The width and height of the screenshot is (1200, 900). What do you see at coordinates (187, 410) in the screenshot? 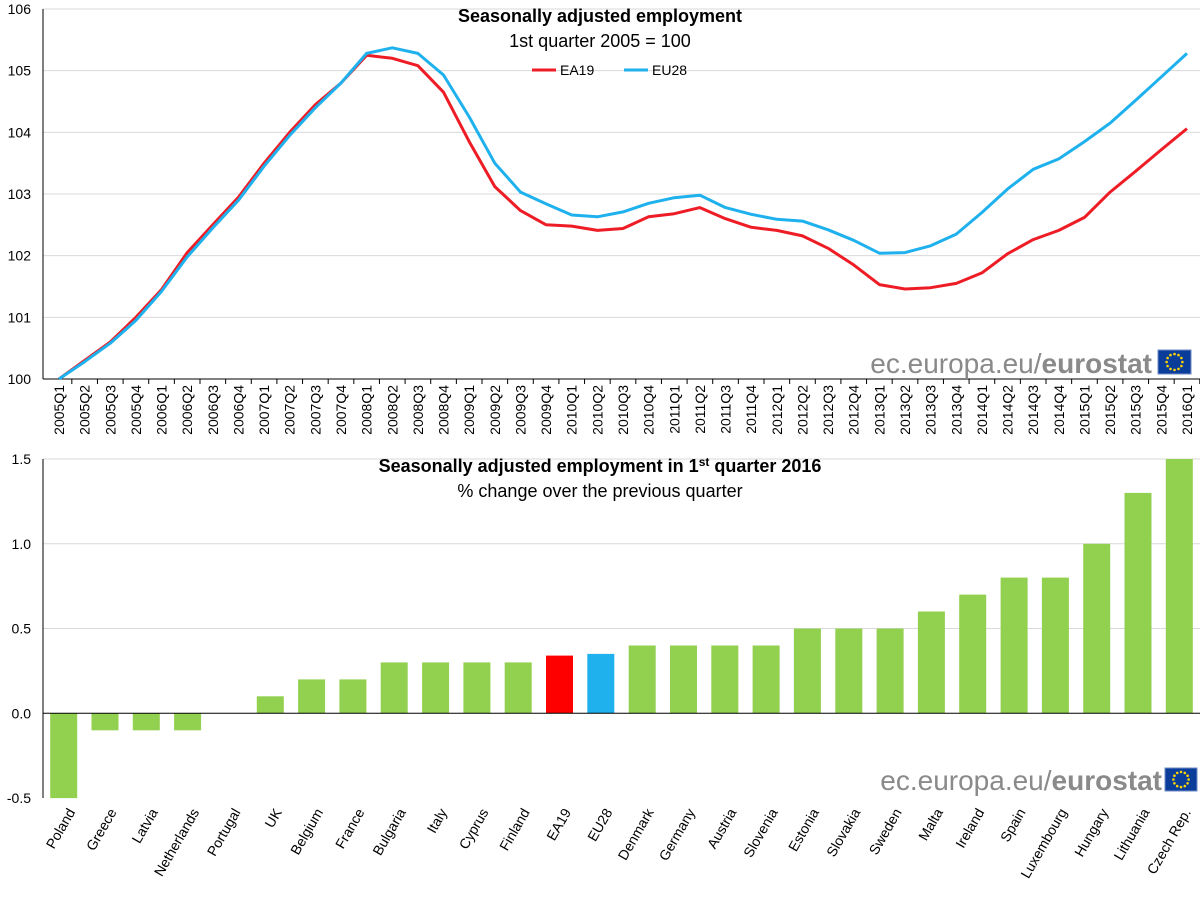
I see `x-tick-label: 2006Q2` at bounding box center [187, 410].